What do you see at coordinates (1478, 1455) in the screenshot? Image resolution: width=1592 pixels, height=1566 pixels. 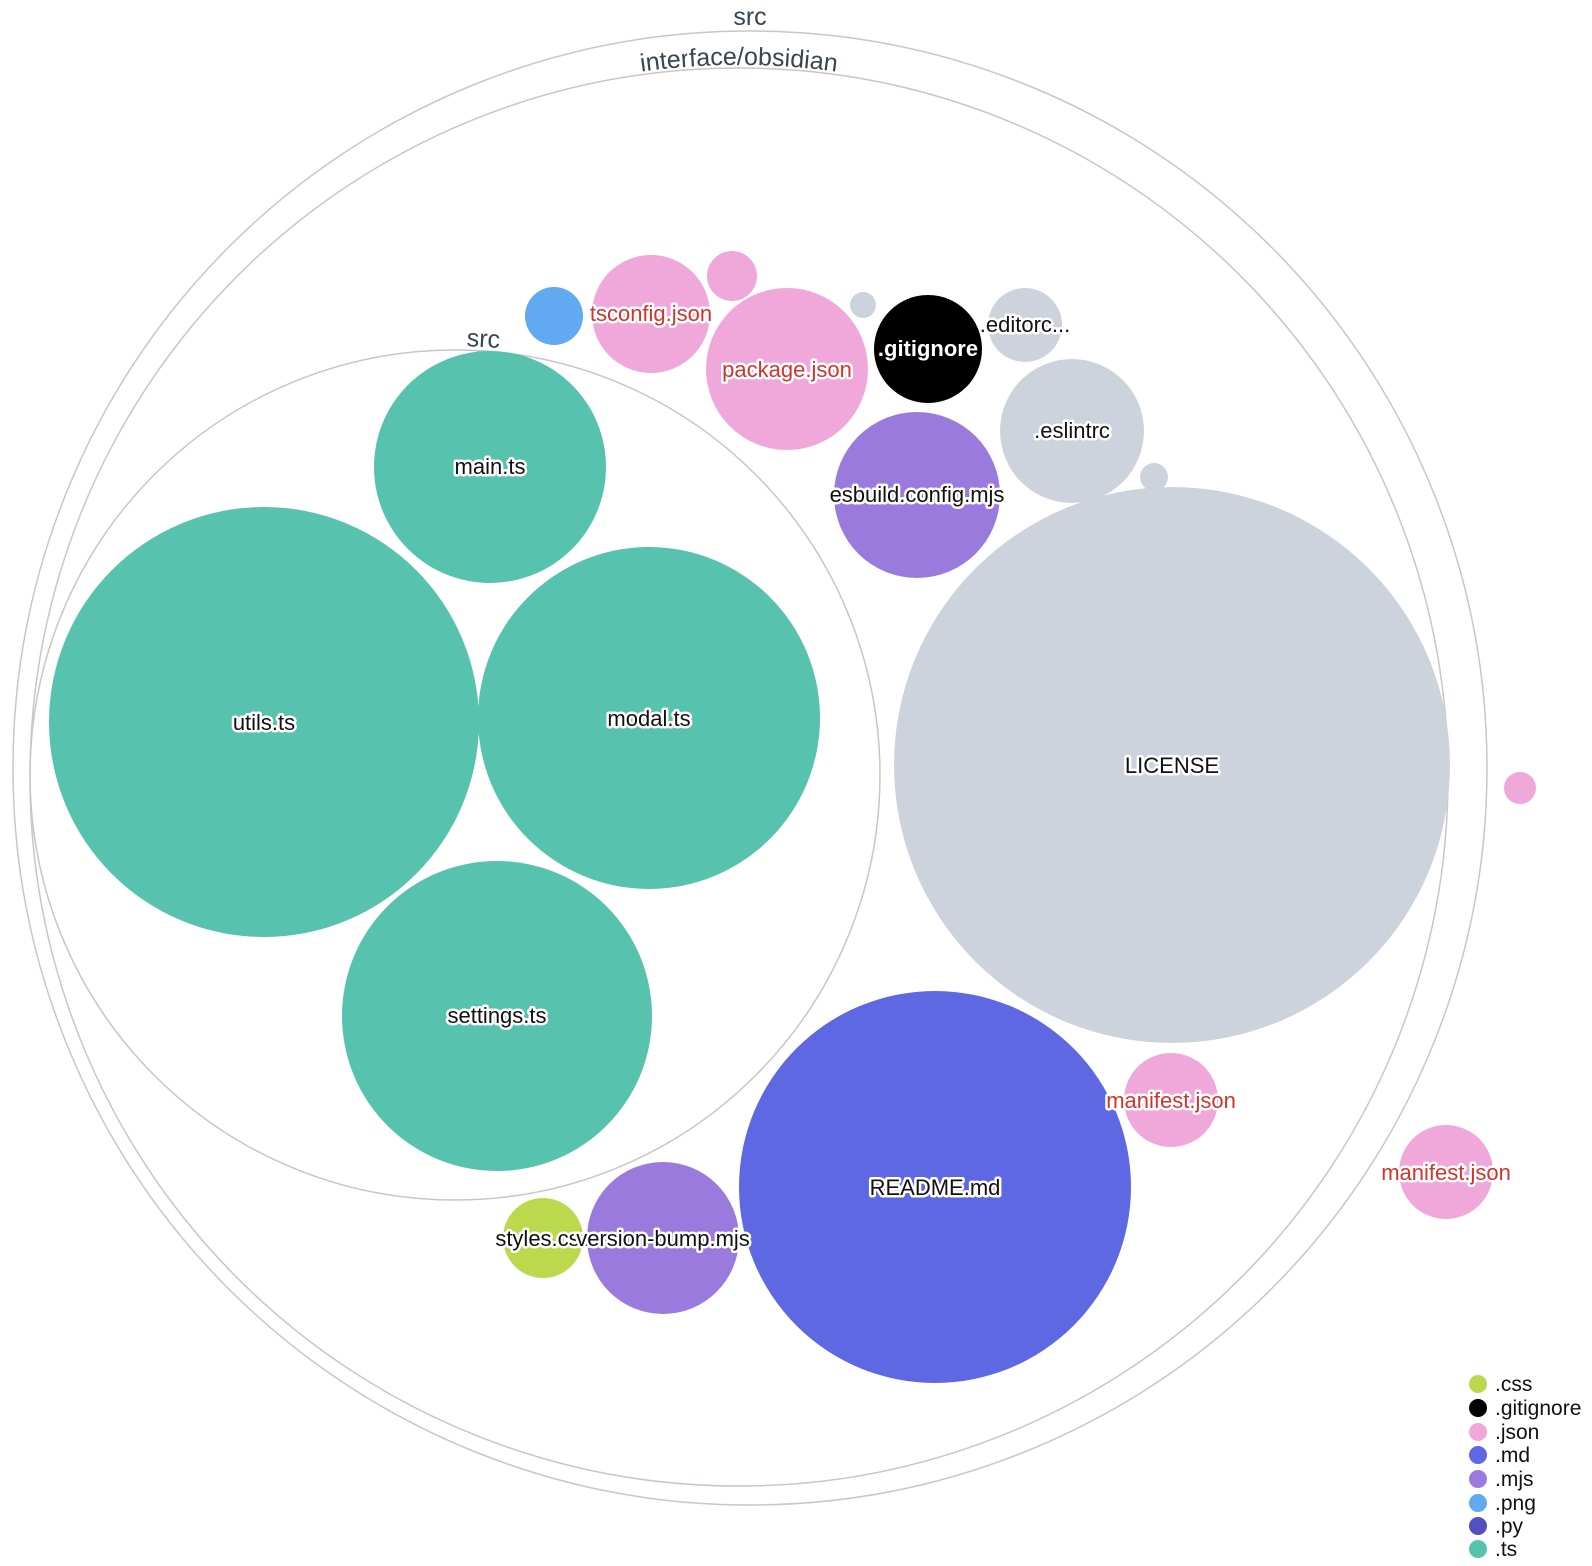 I see `legend-dot-md` at bounding box center [1478, 1455].